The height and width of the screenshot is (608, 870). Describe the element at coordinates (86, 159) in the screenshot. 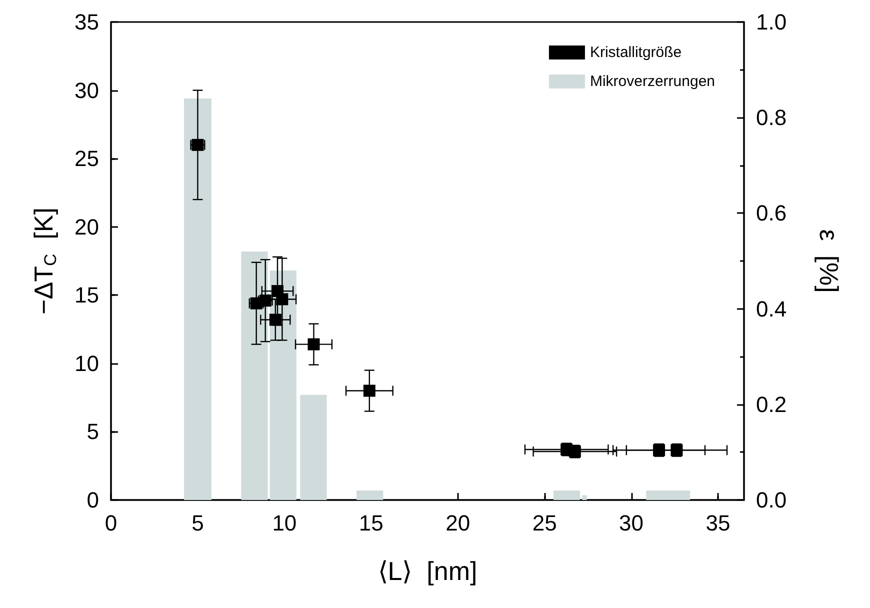

I see `y-tick-label: 25` at that location.